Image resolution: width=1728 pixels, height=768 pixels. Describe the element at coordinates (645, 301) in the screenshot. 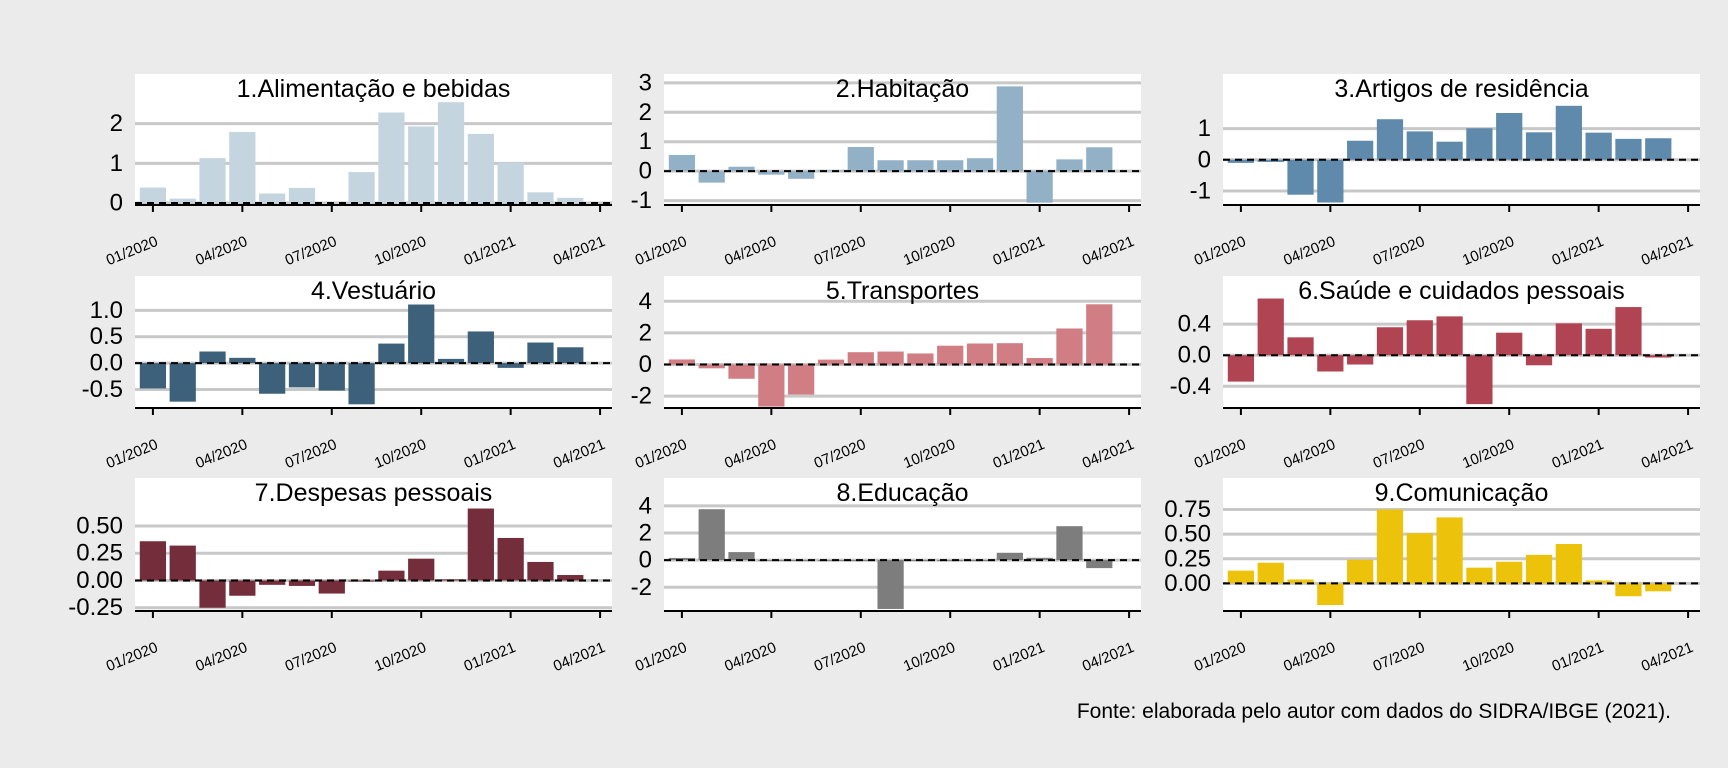

I see `y-tick-label: 4` at that location.